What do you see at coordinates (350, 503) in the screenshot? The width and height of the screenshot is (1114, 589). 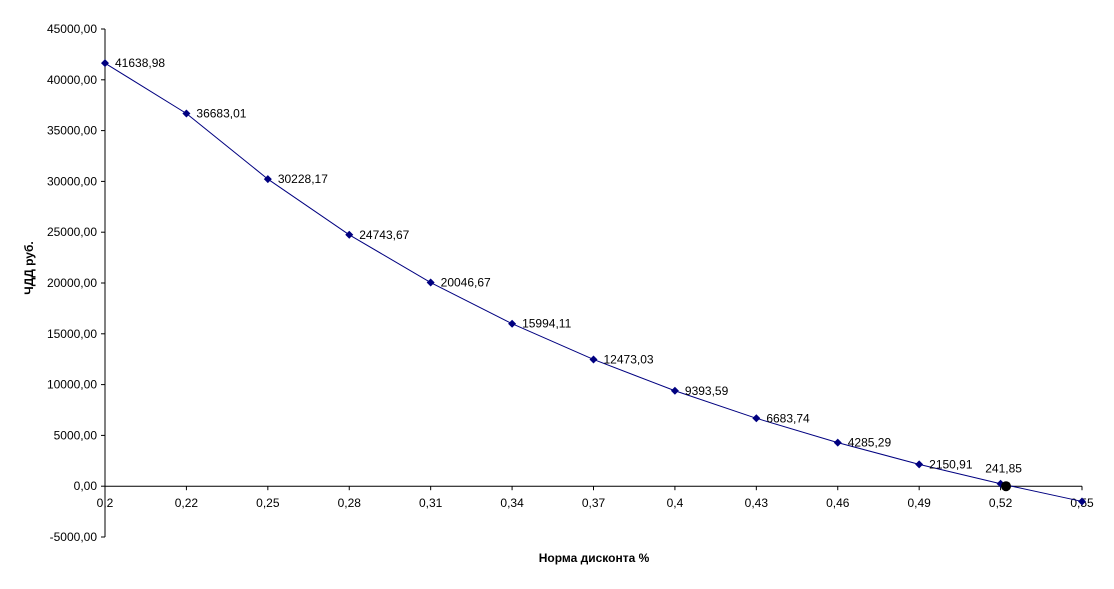 I see `x-tick-label: 0,28` at bounding box center [350, 503].